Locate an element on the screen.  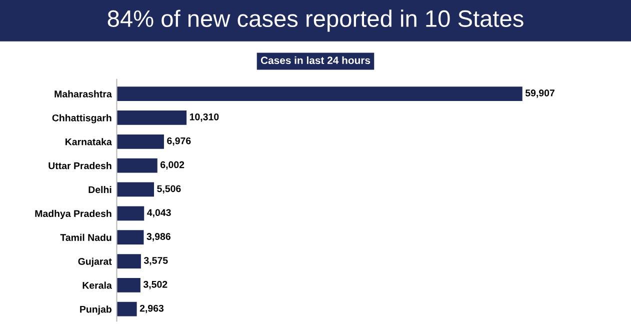
y-tick-label: Delhi is located at coordinates (100, 190).